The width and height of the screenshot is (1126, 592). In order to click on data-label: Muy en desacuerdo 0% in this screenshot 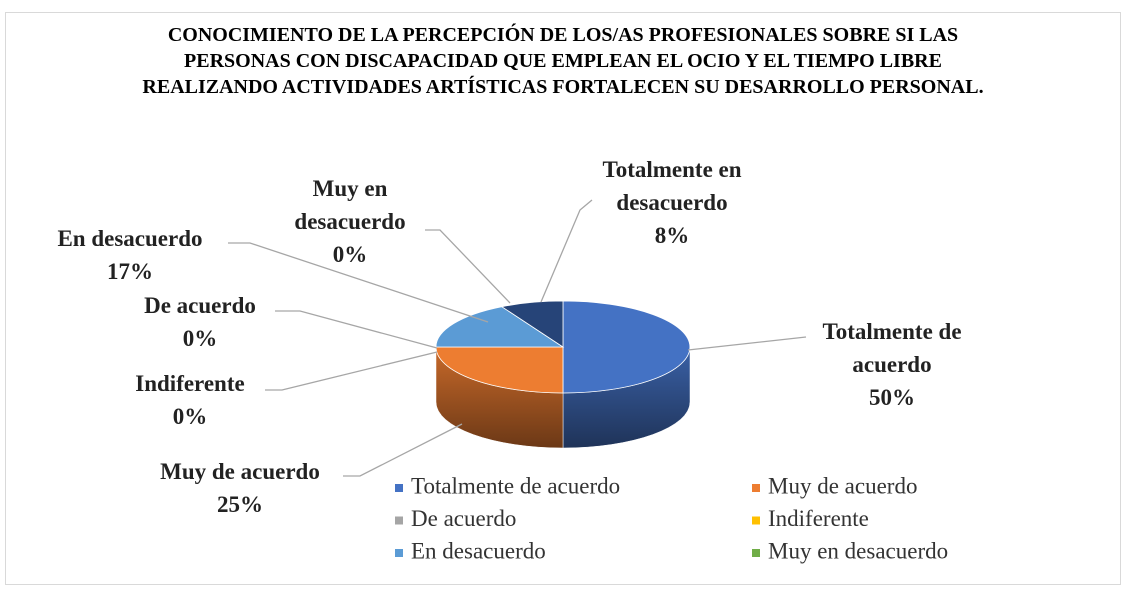, I will do `click(350, 221)`.